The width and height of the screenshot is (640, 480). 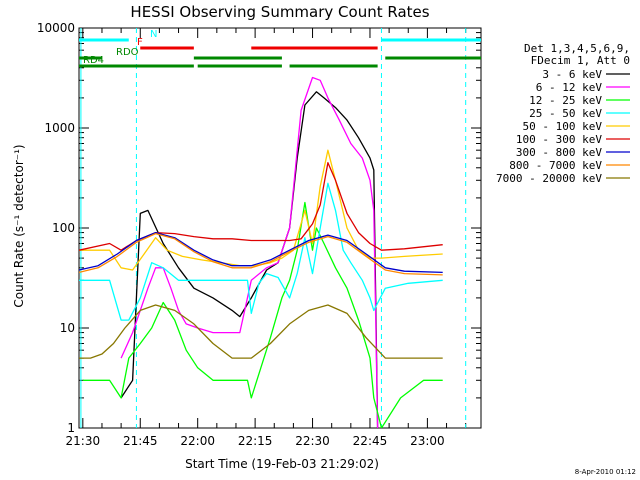 What do you see at coordinates (370, 441) in the screenshot?
I see `x-tick-label: 22:45` at bounding box center [370, 441].